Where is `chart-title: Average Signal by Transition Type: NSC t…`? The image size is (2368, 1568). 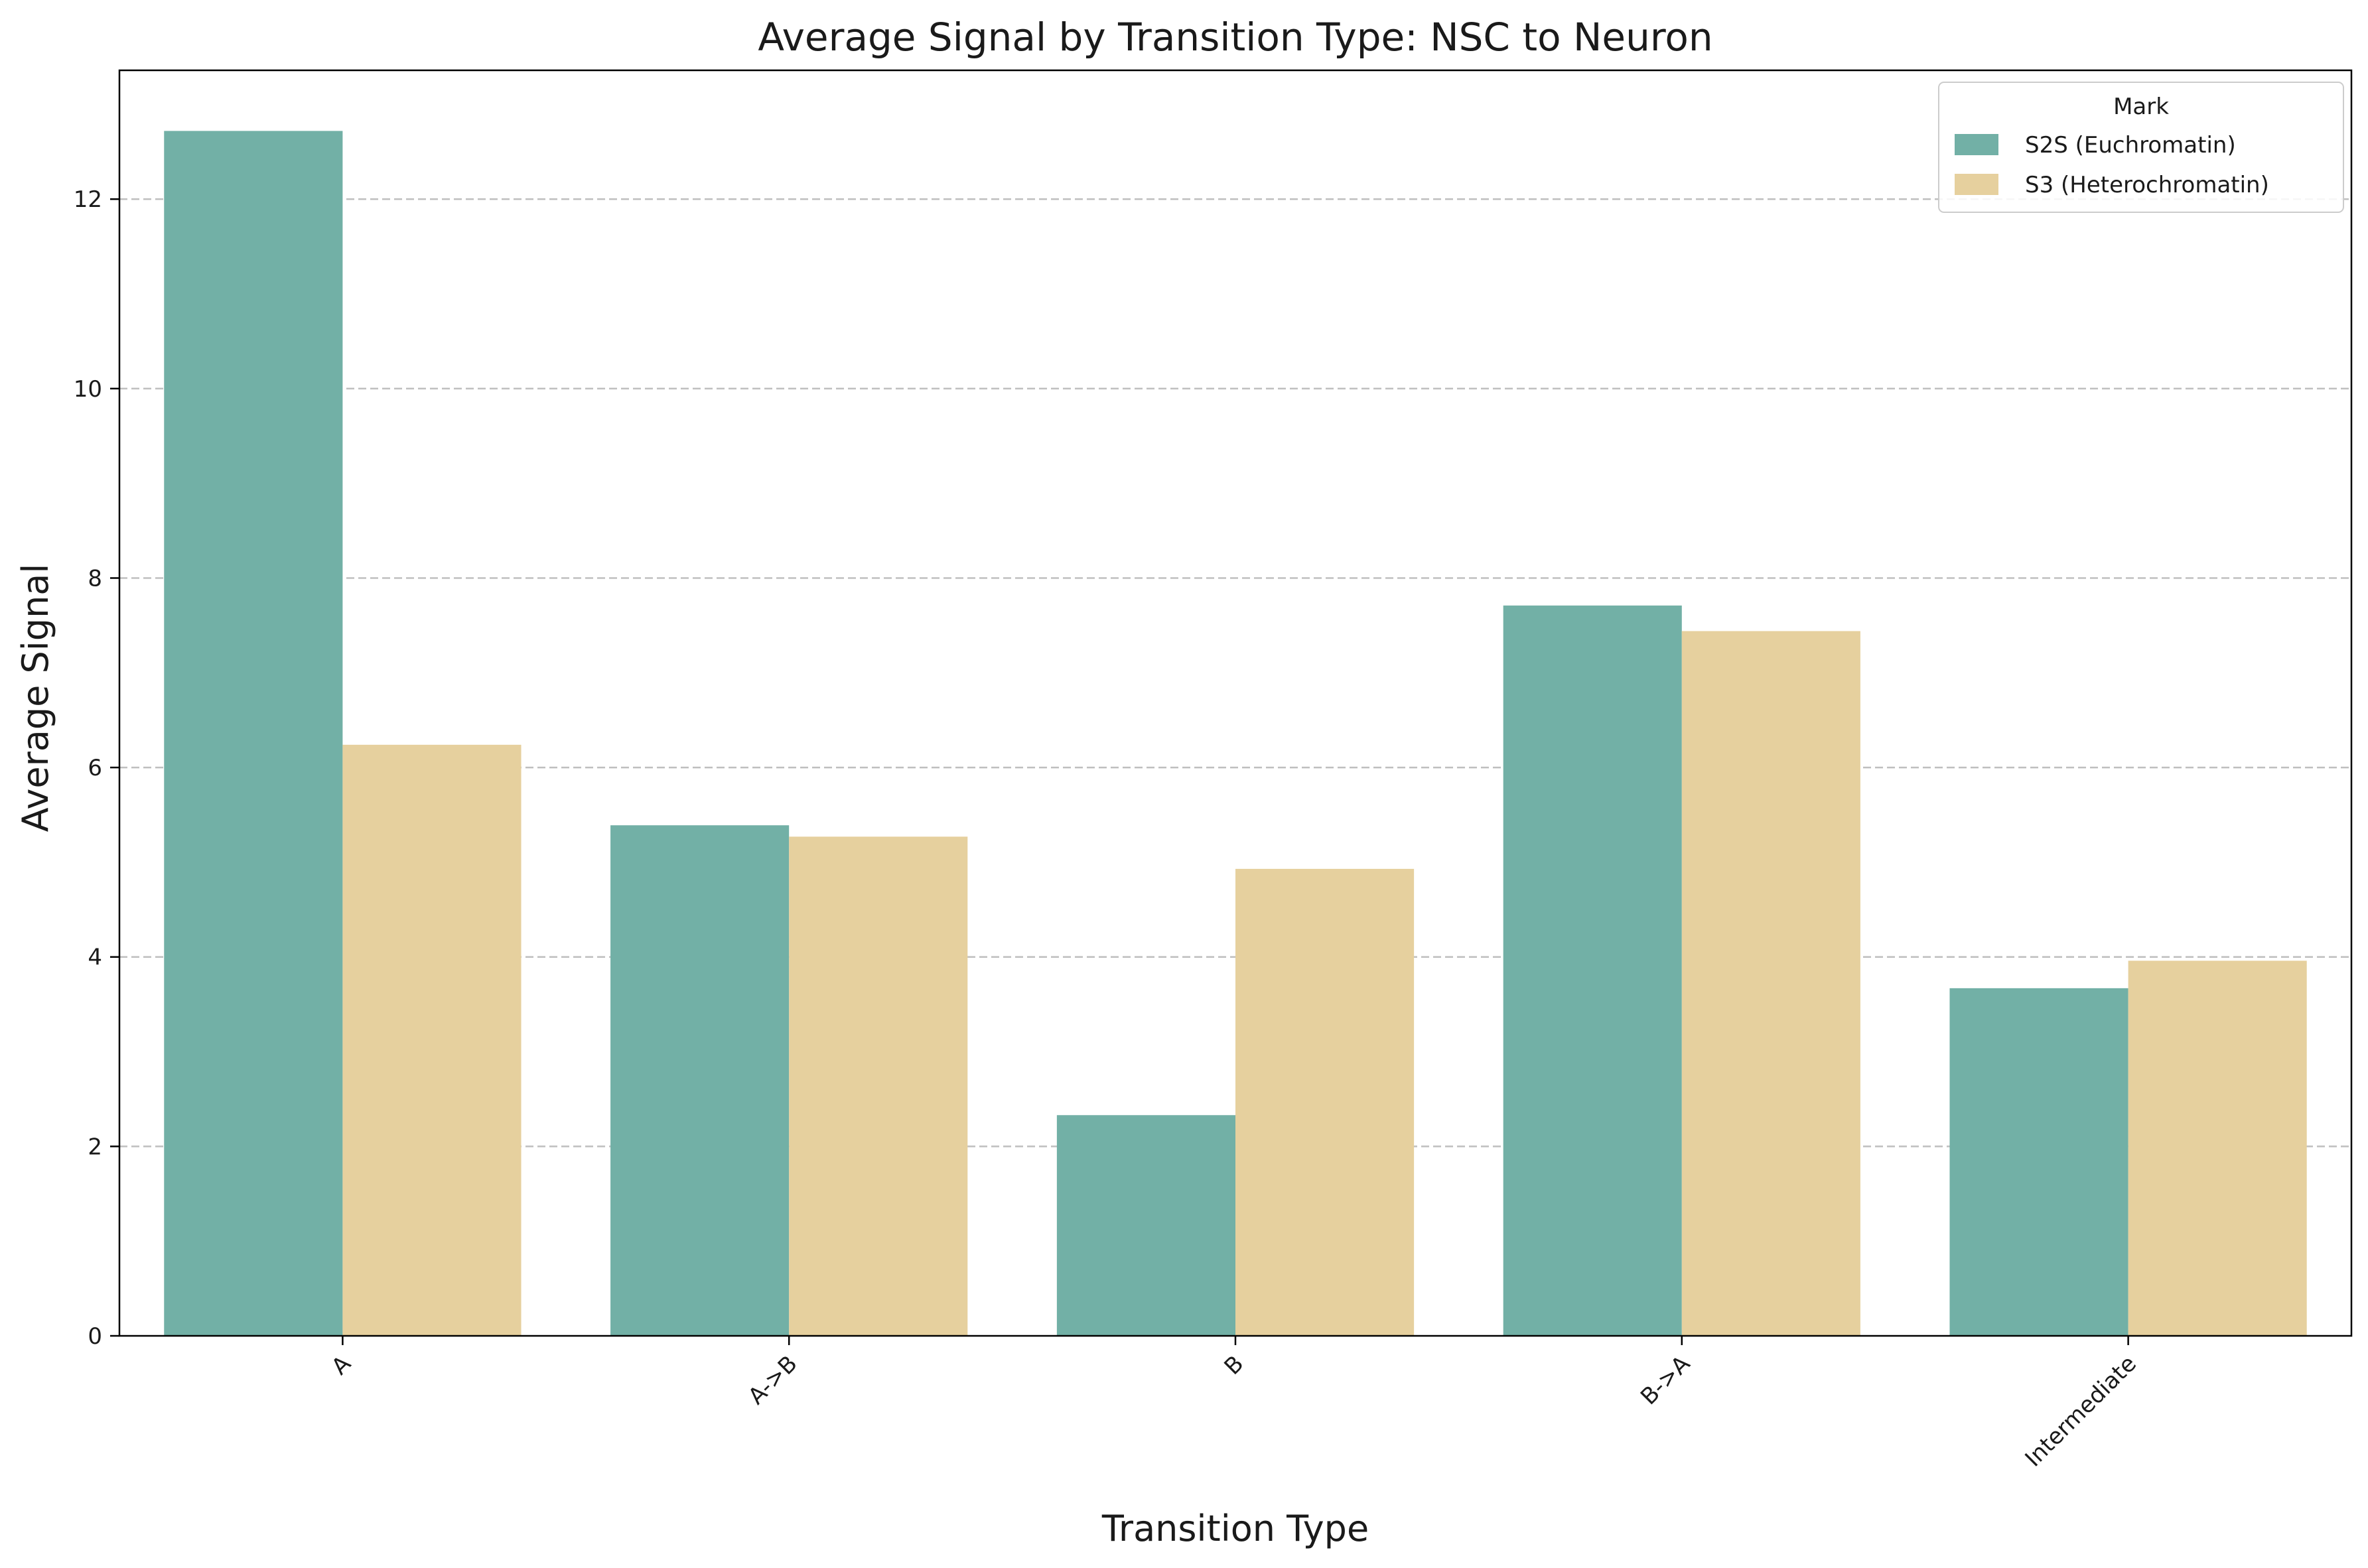 chart-title: Average Signal by Transition Type: NSC t… is located at coordinates (1235, 37).